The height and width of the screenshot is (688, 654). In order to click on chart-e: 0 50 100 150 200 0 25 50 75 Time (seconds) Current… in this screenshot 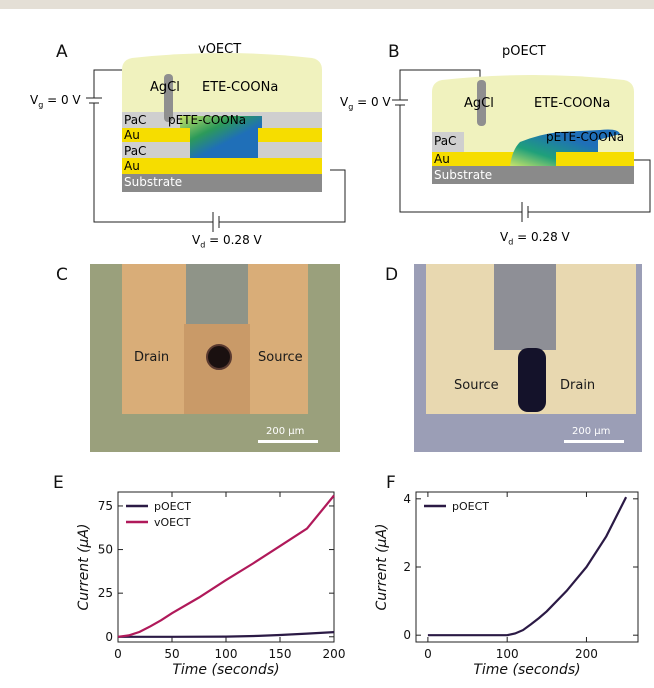, I will do `click(211, 584)`.